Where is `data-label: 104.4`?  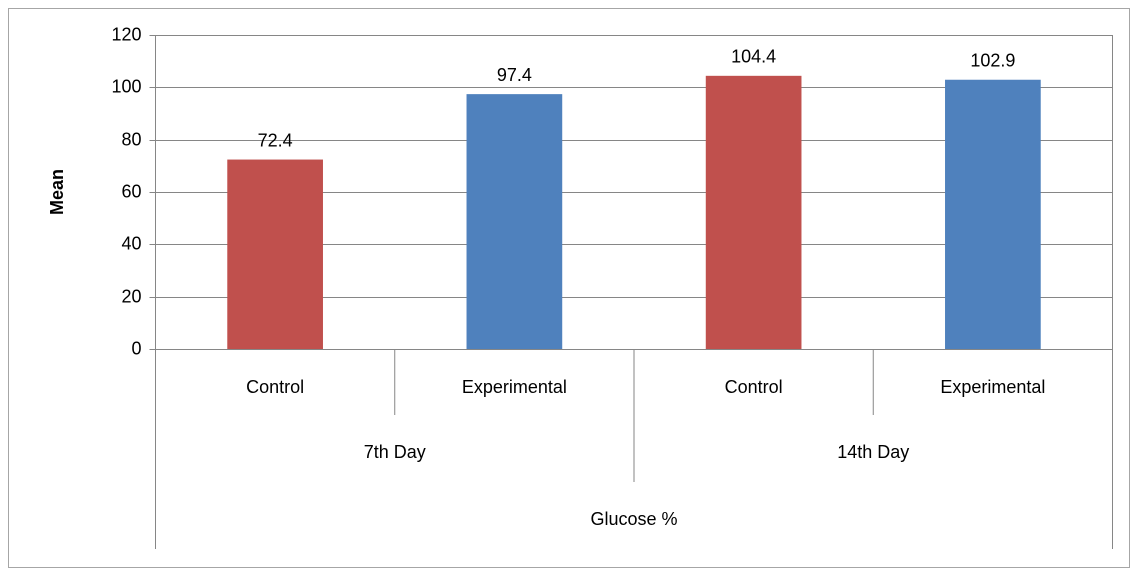 data-label: 104.4 is located at coordinates (753, 57).